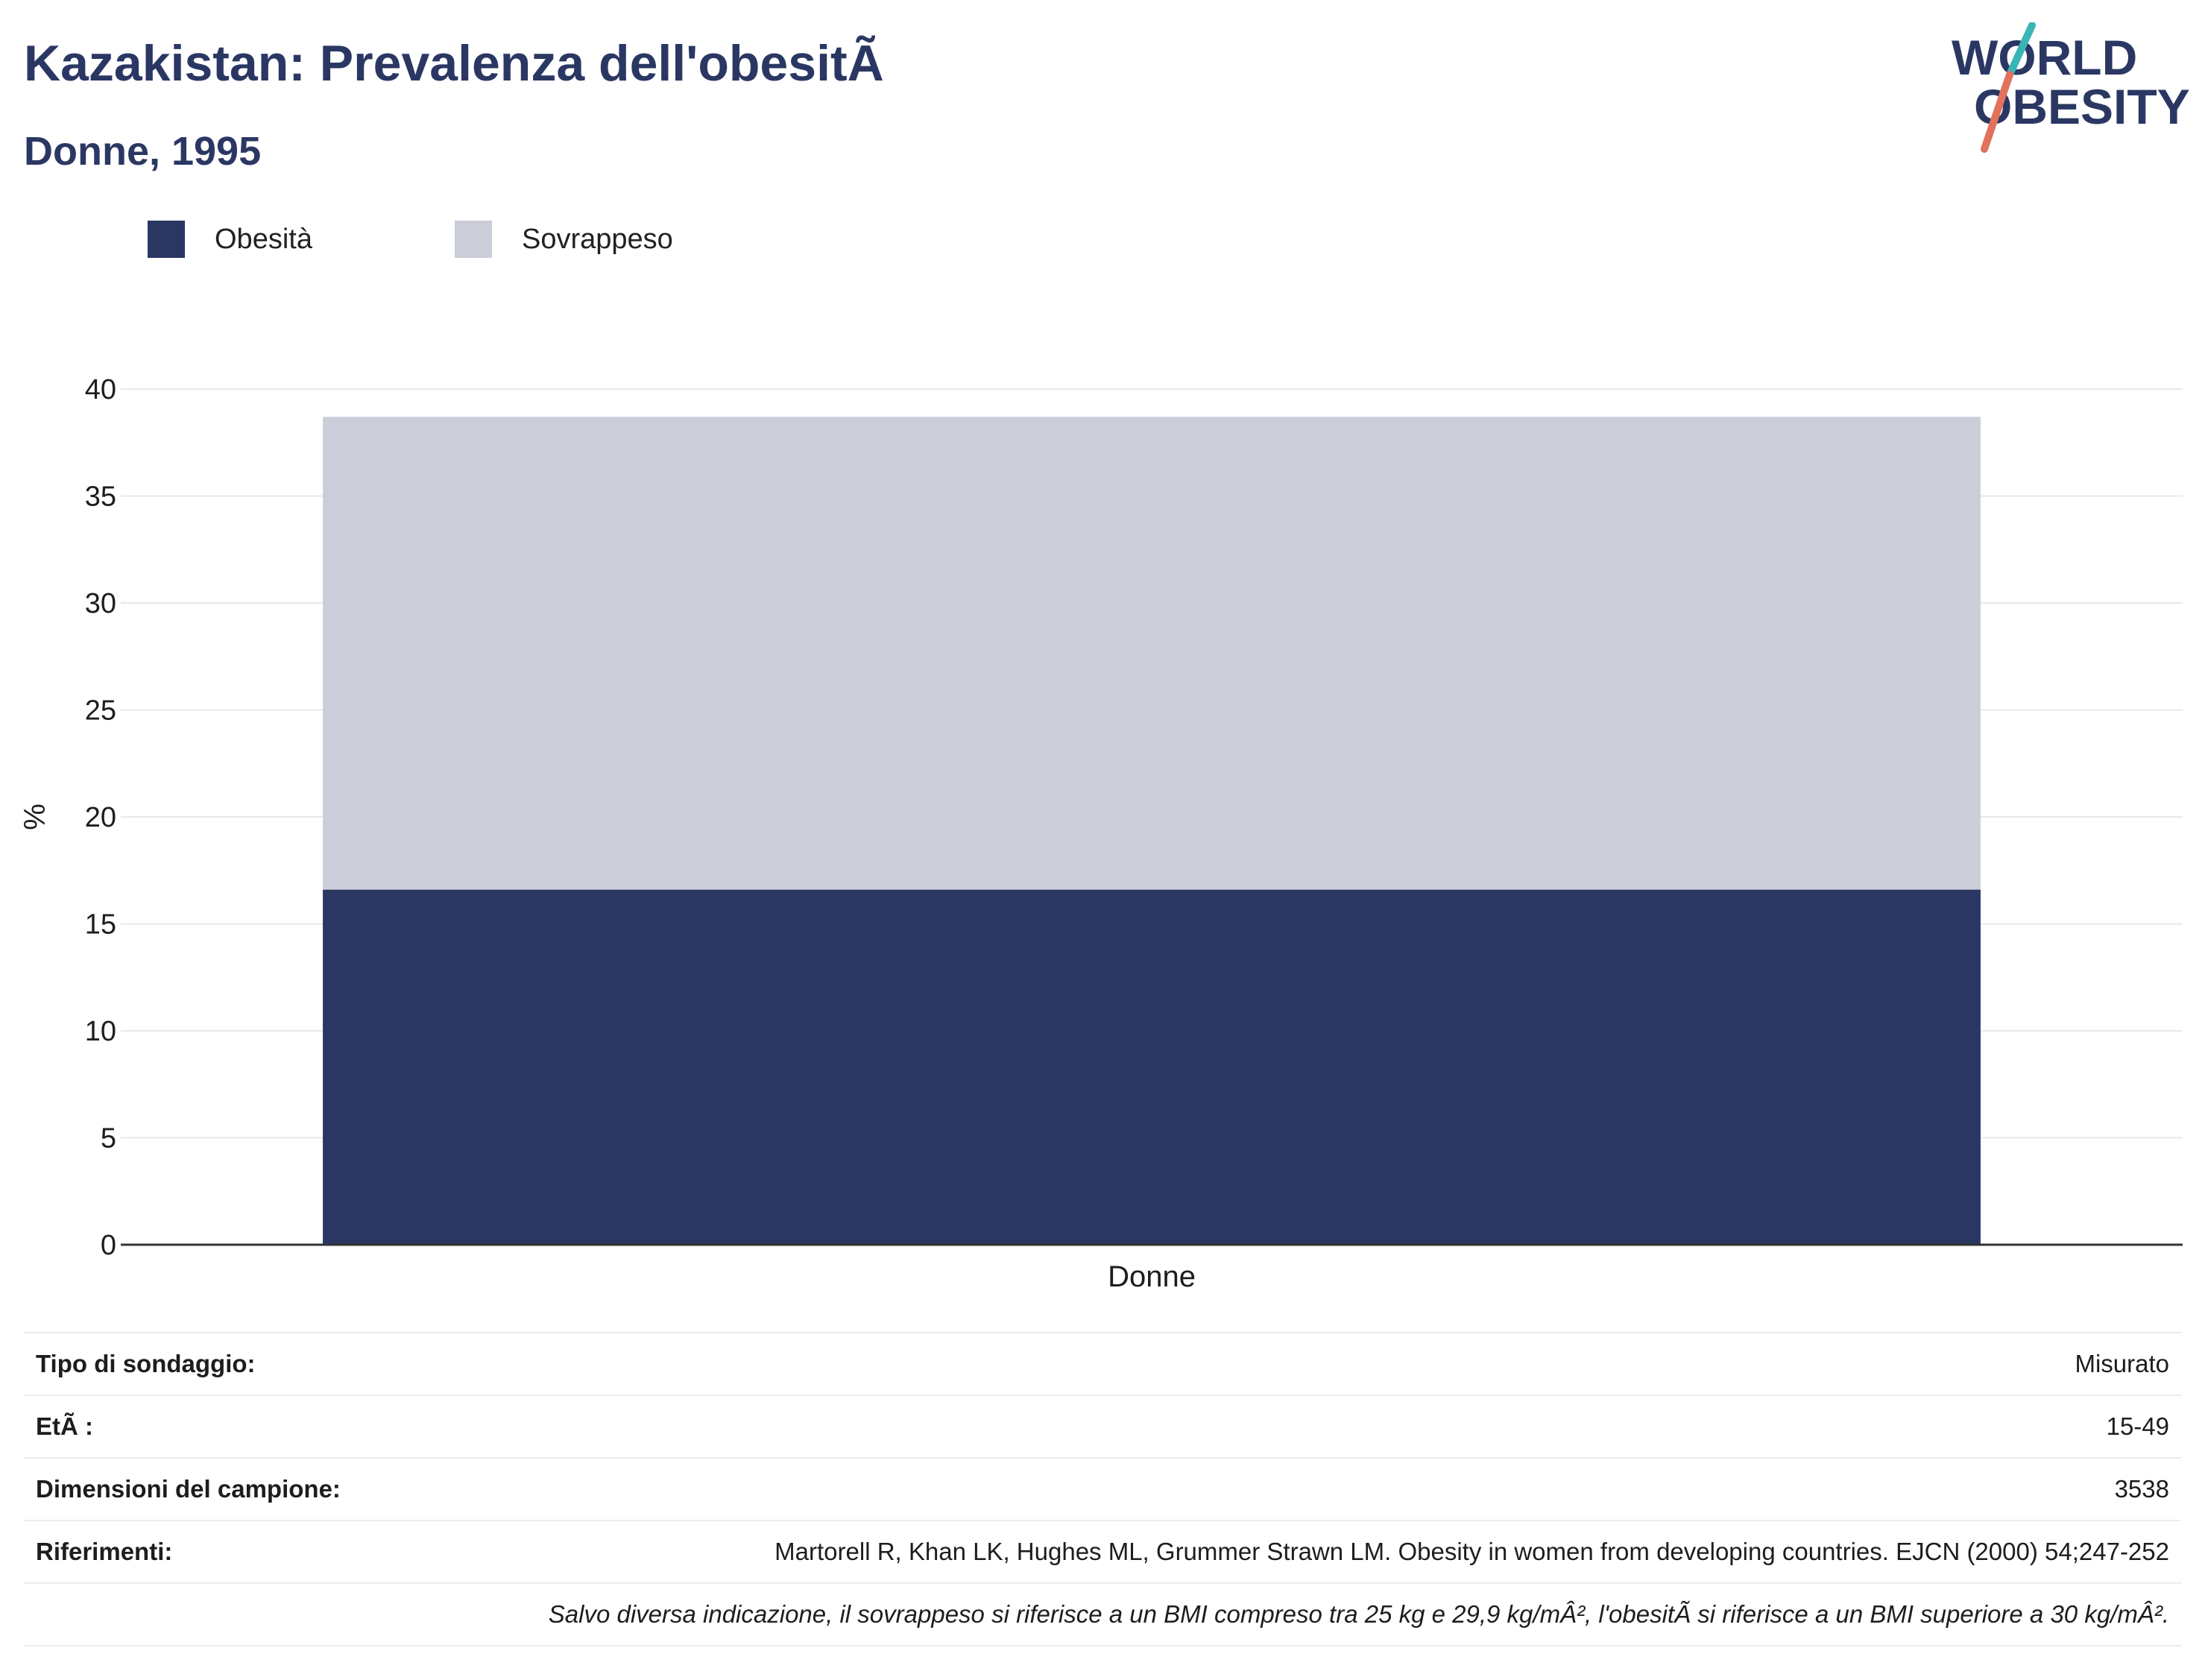  What do you see at coordinates (108, 1139) in the screenshot?
I see `y-tick-label: 5` at bounding box center [108, 1139].